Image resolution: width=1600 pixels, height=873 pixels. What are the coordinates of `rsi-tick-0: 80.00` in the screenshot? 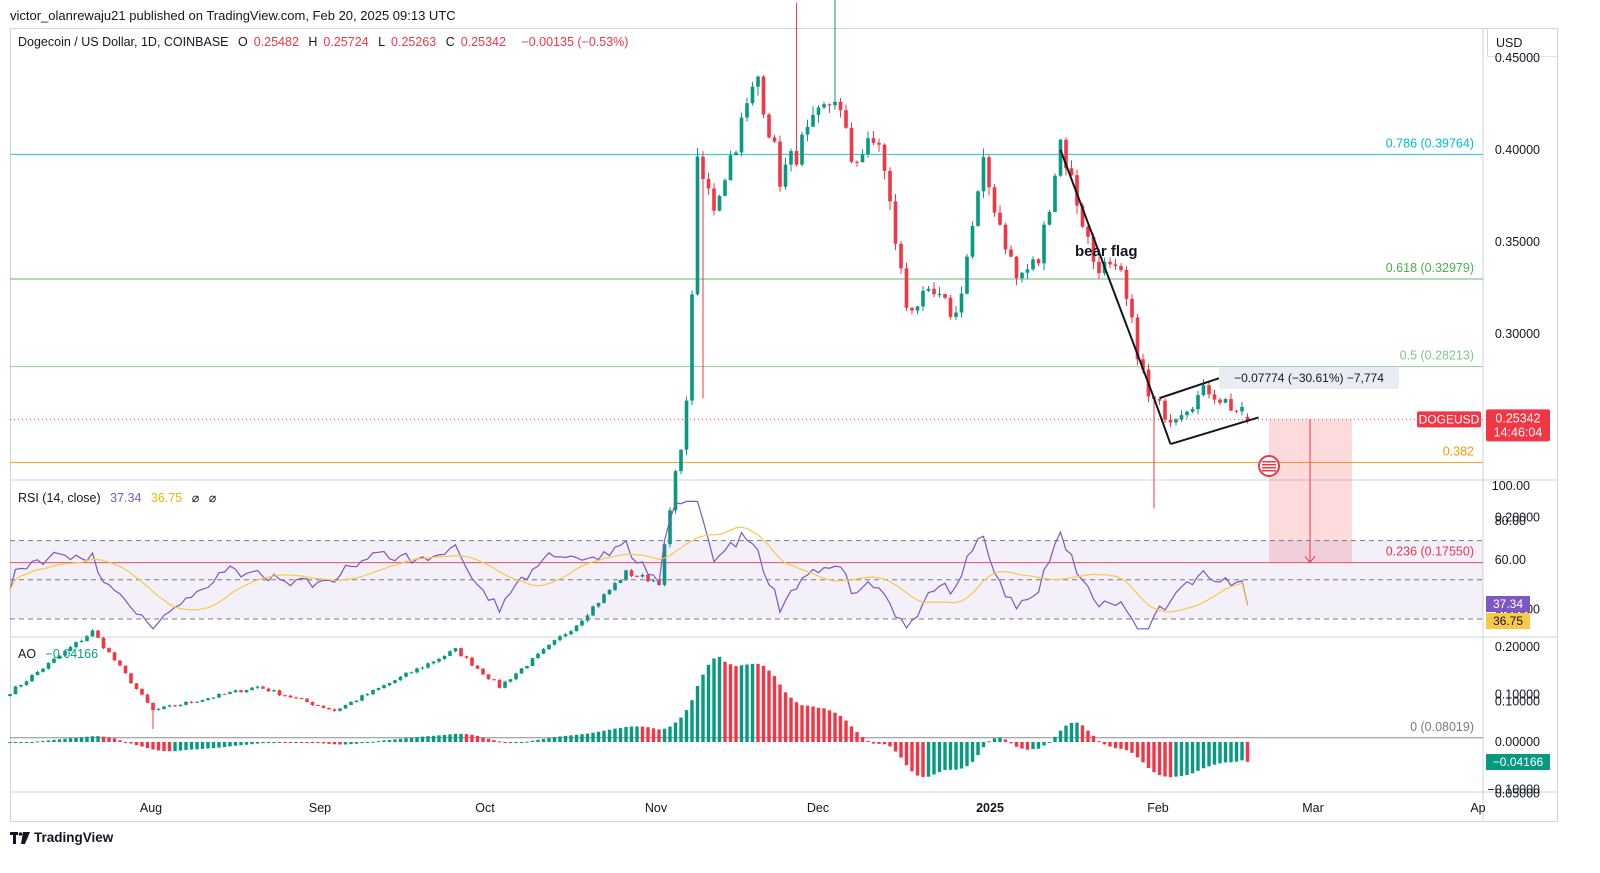 It's located at (1510, 521).